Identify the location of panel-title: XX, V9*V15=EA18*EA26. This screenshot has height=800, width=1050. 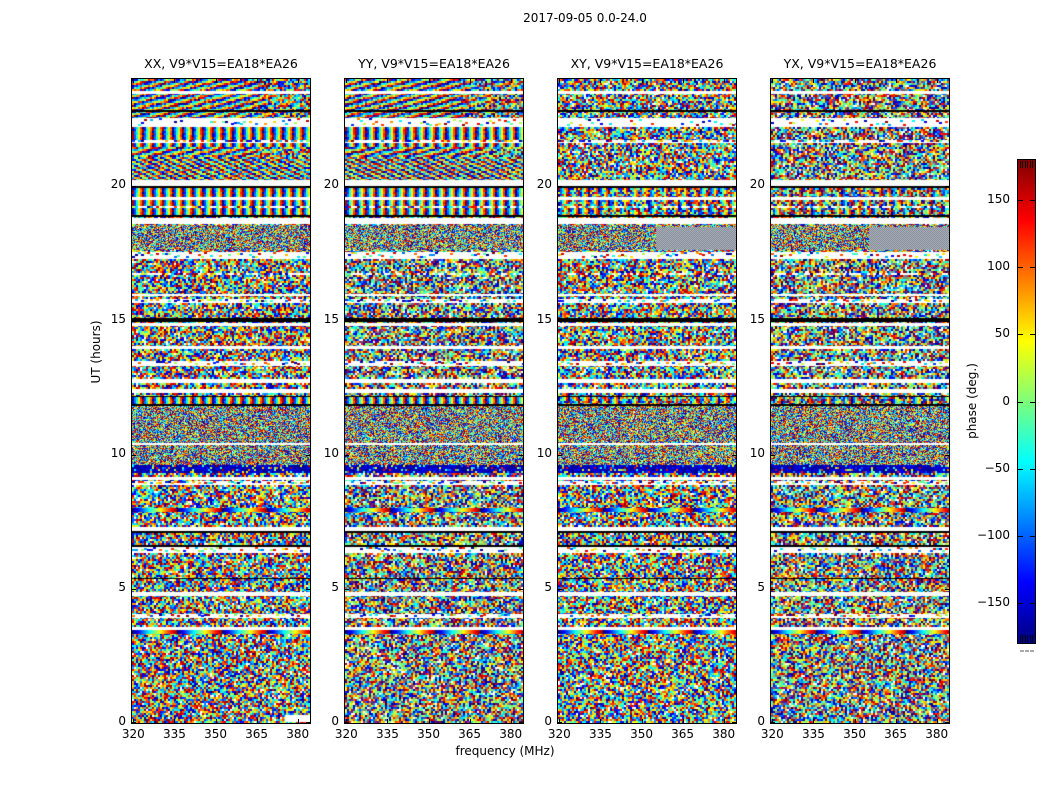
(221, 63).